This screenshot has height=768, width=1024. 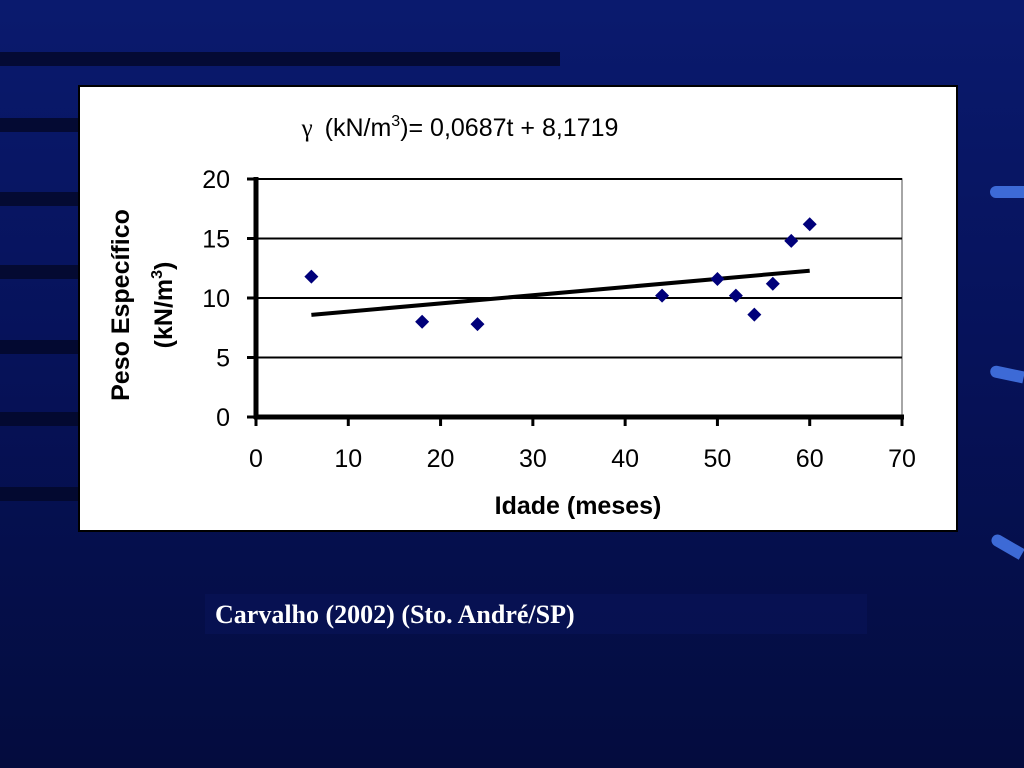 I want to click on chart-title: γ (kN/m3)= 0,0687t + 8,1719, so click(x=460, y=127).